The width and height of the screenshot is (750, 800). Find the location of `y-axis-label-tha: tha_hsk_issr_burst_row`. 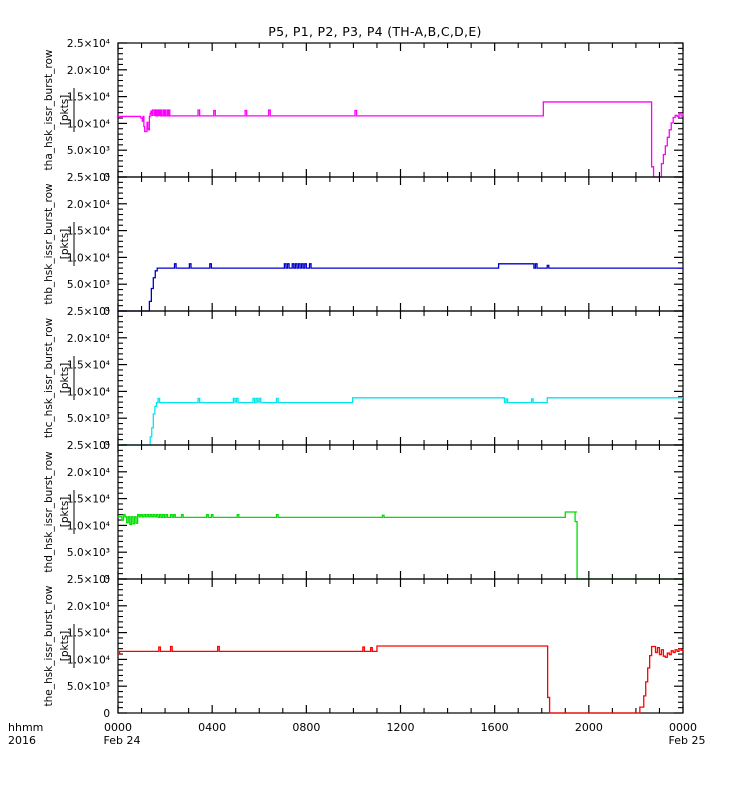

y-axis-label-tha: tha_hsk_issr_burst_row is located at coordinates (49, 109).